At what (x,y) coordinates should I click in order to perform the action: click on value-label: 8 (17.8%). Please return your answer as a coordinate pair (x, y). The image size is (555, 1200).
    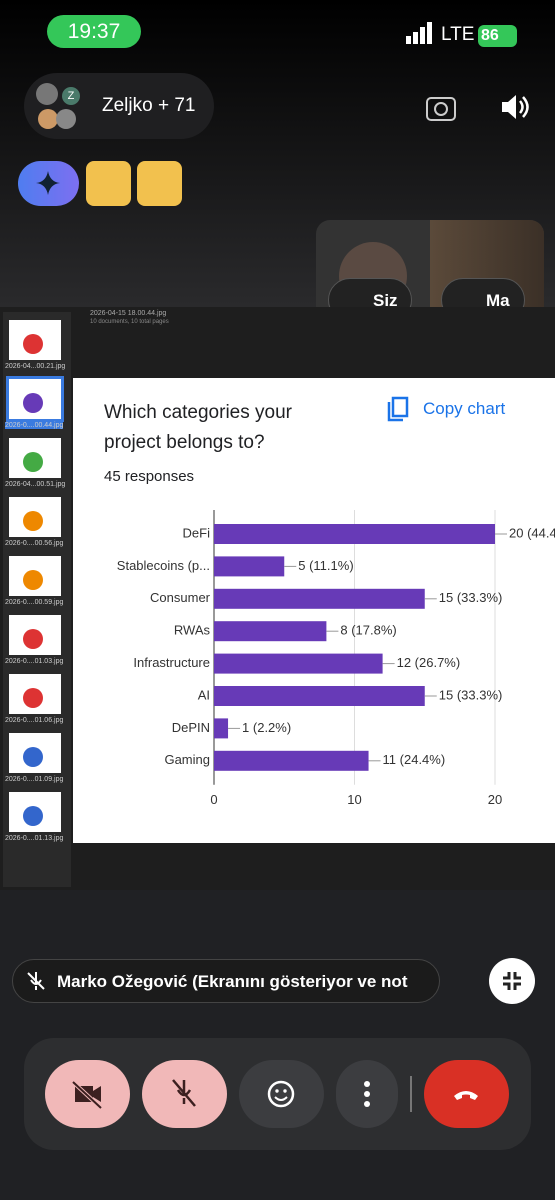
    Looking at the image, I should click on (368, 630).